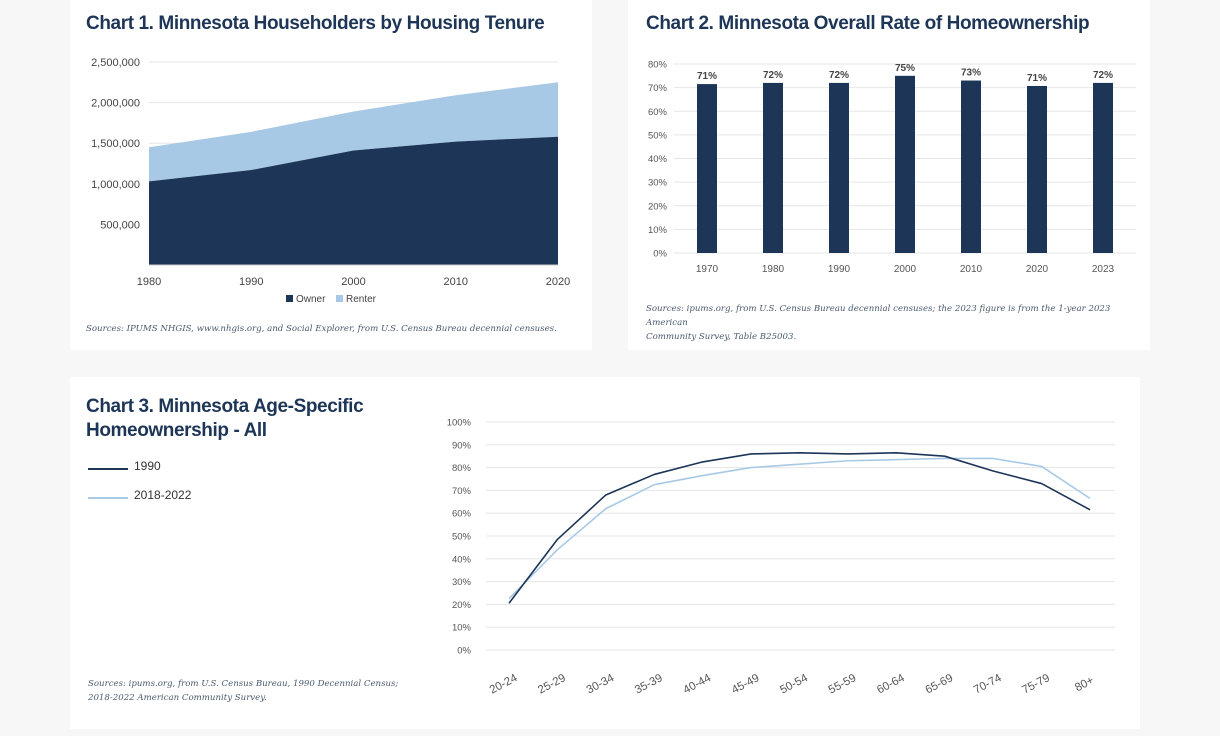 The width and height of the screenshot is (1220, 736). Describe the element at coordinates (1037, 269) in the screenshot. I see `chart2-x-tick-label: 2020` at that location.